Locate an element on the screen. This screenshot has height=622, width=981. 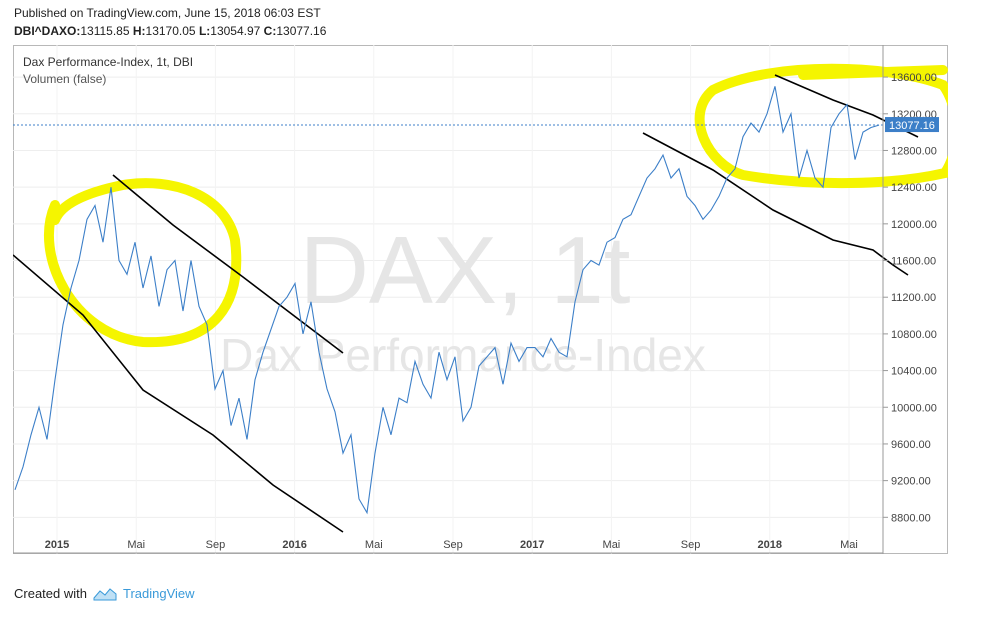
chart-title: Dax Performance-Index, 1t, DBI is located at coordinates (108, 62).